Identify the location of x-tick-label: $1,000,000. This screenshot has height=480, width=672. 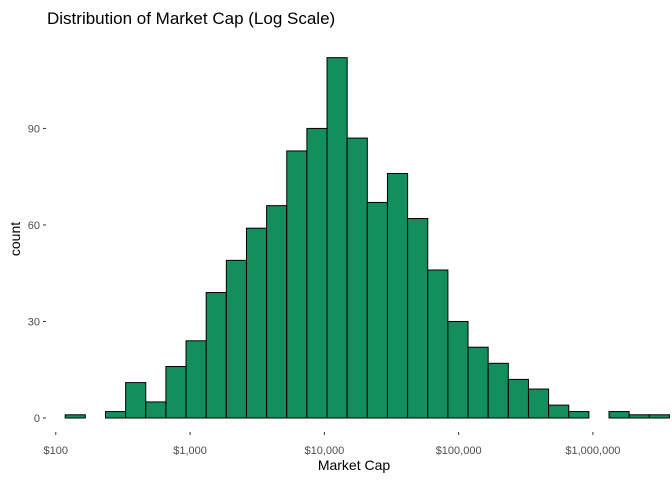
(592, 451).